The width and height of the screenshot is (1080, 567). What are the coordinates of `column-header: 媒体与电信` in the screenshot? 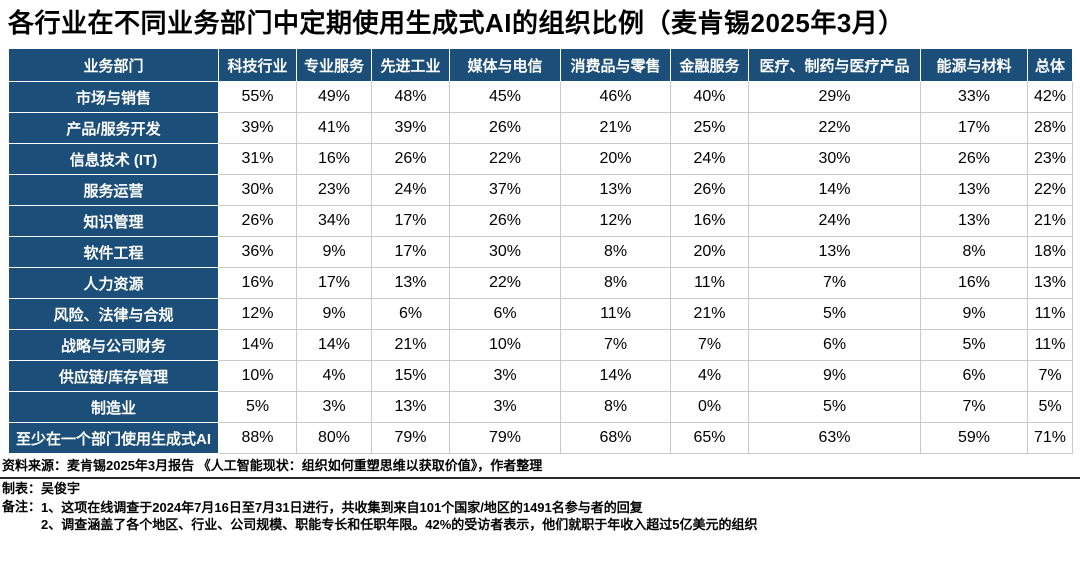 It's located at (505, 65).